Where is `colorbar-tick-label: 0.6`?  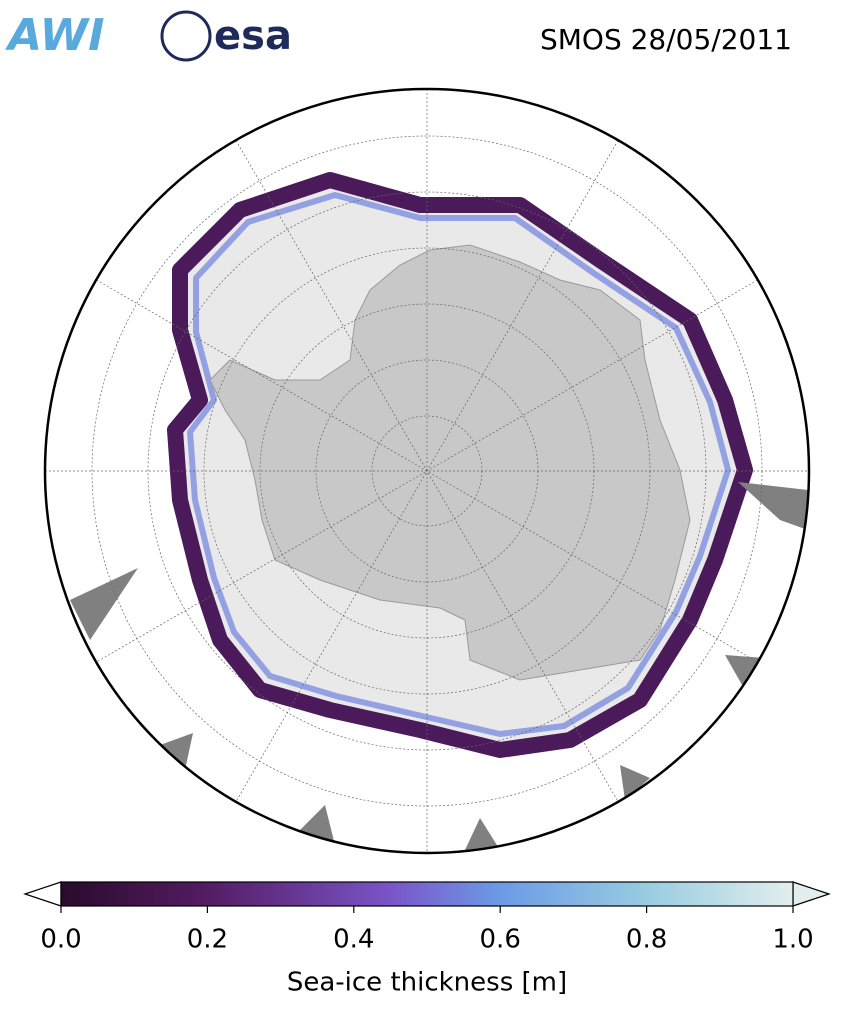 colorbar-tick-label: 0.6 is located at coordinates (500, 940).